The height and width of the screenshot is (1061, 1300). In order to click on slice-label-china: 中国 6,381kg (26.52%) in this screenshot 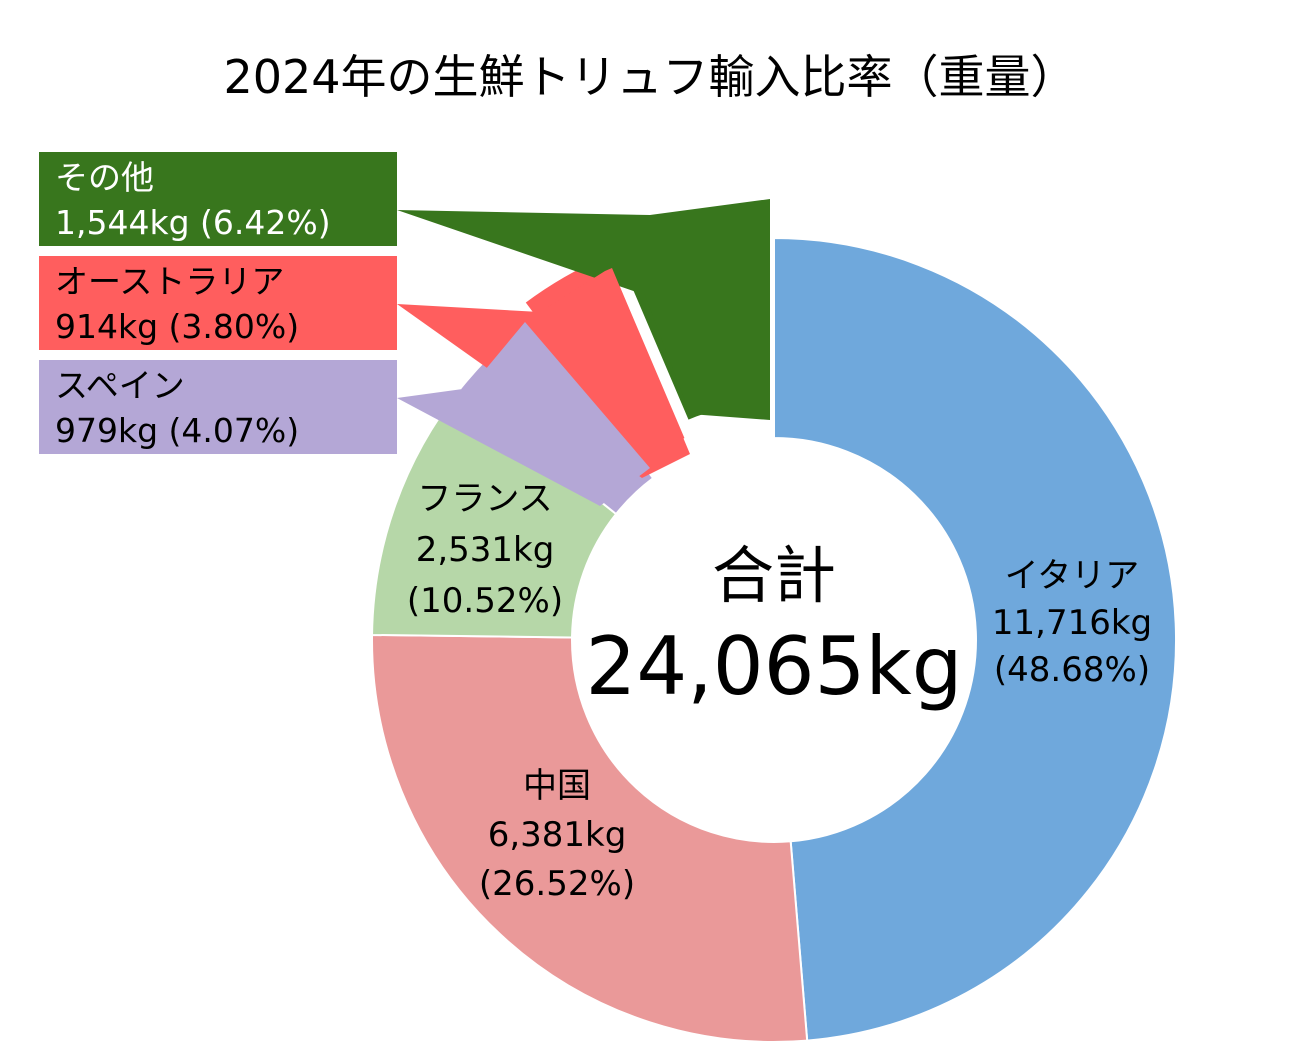, I will do `click(557, 835)`.